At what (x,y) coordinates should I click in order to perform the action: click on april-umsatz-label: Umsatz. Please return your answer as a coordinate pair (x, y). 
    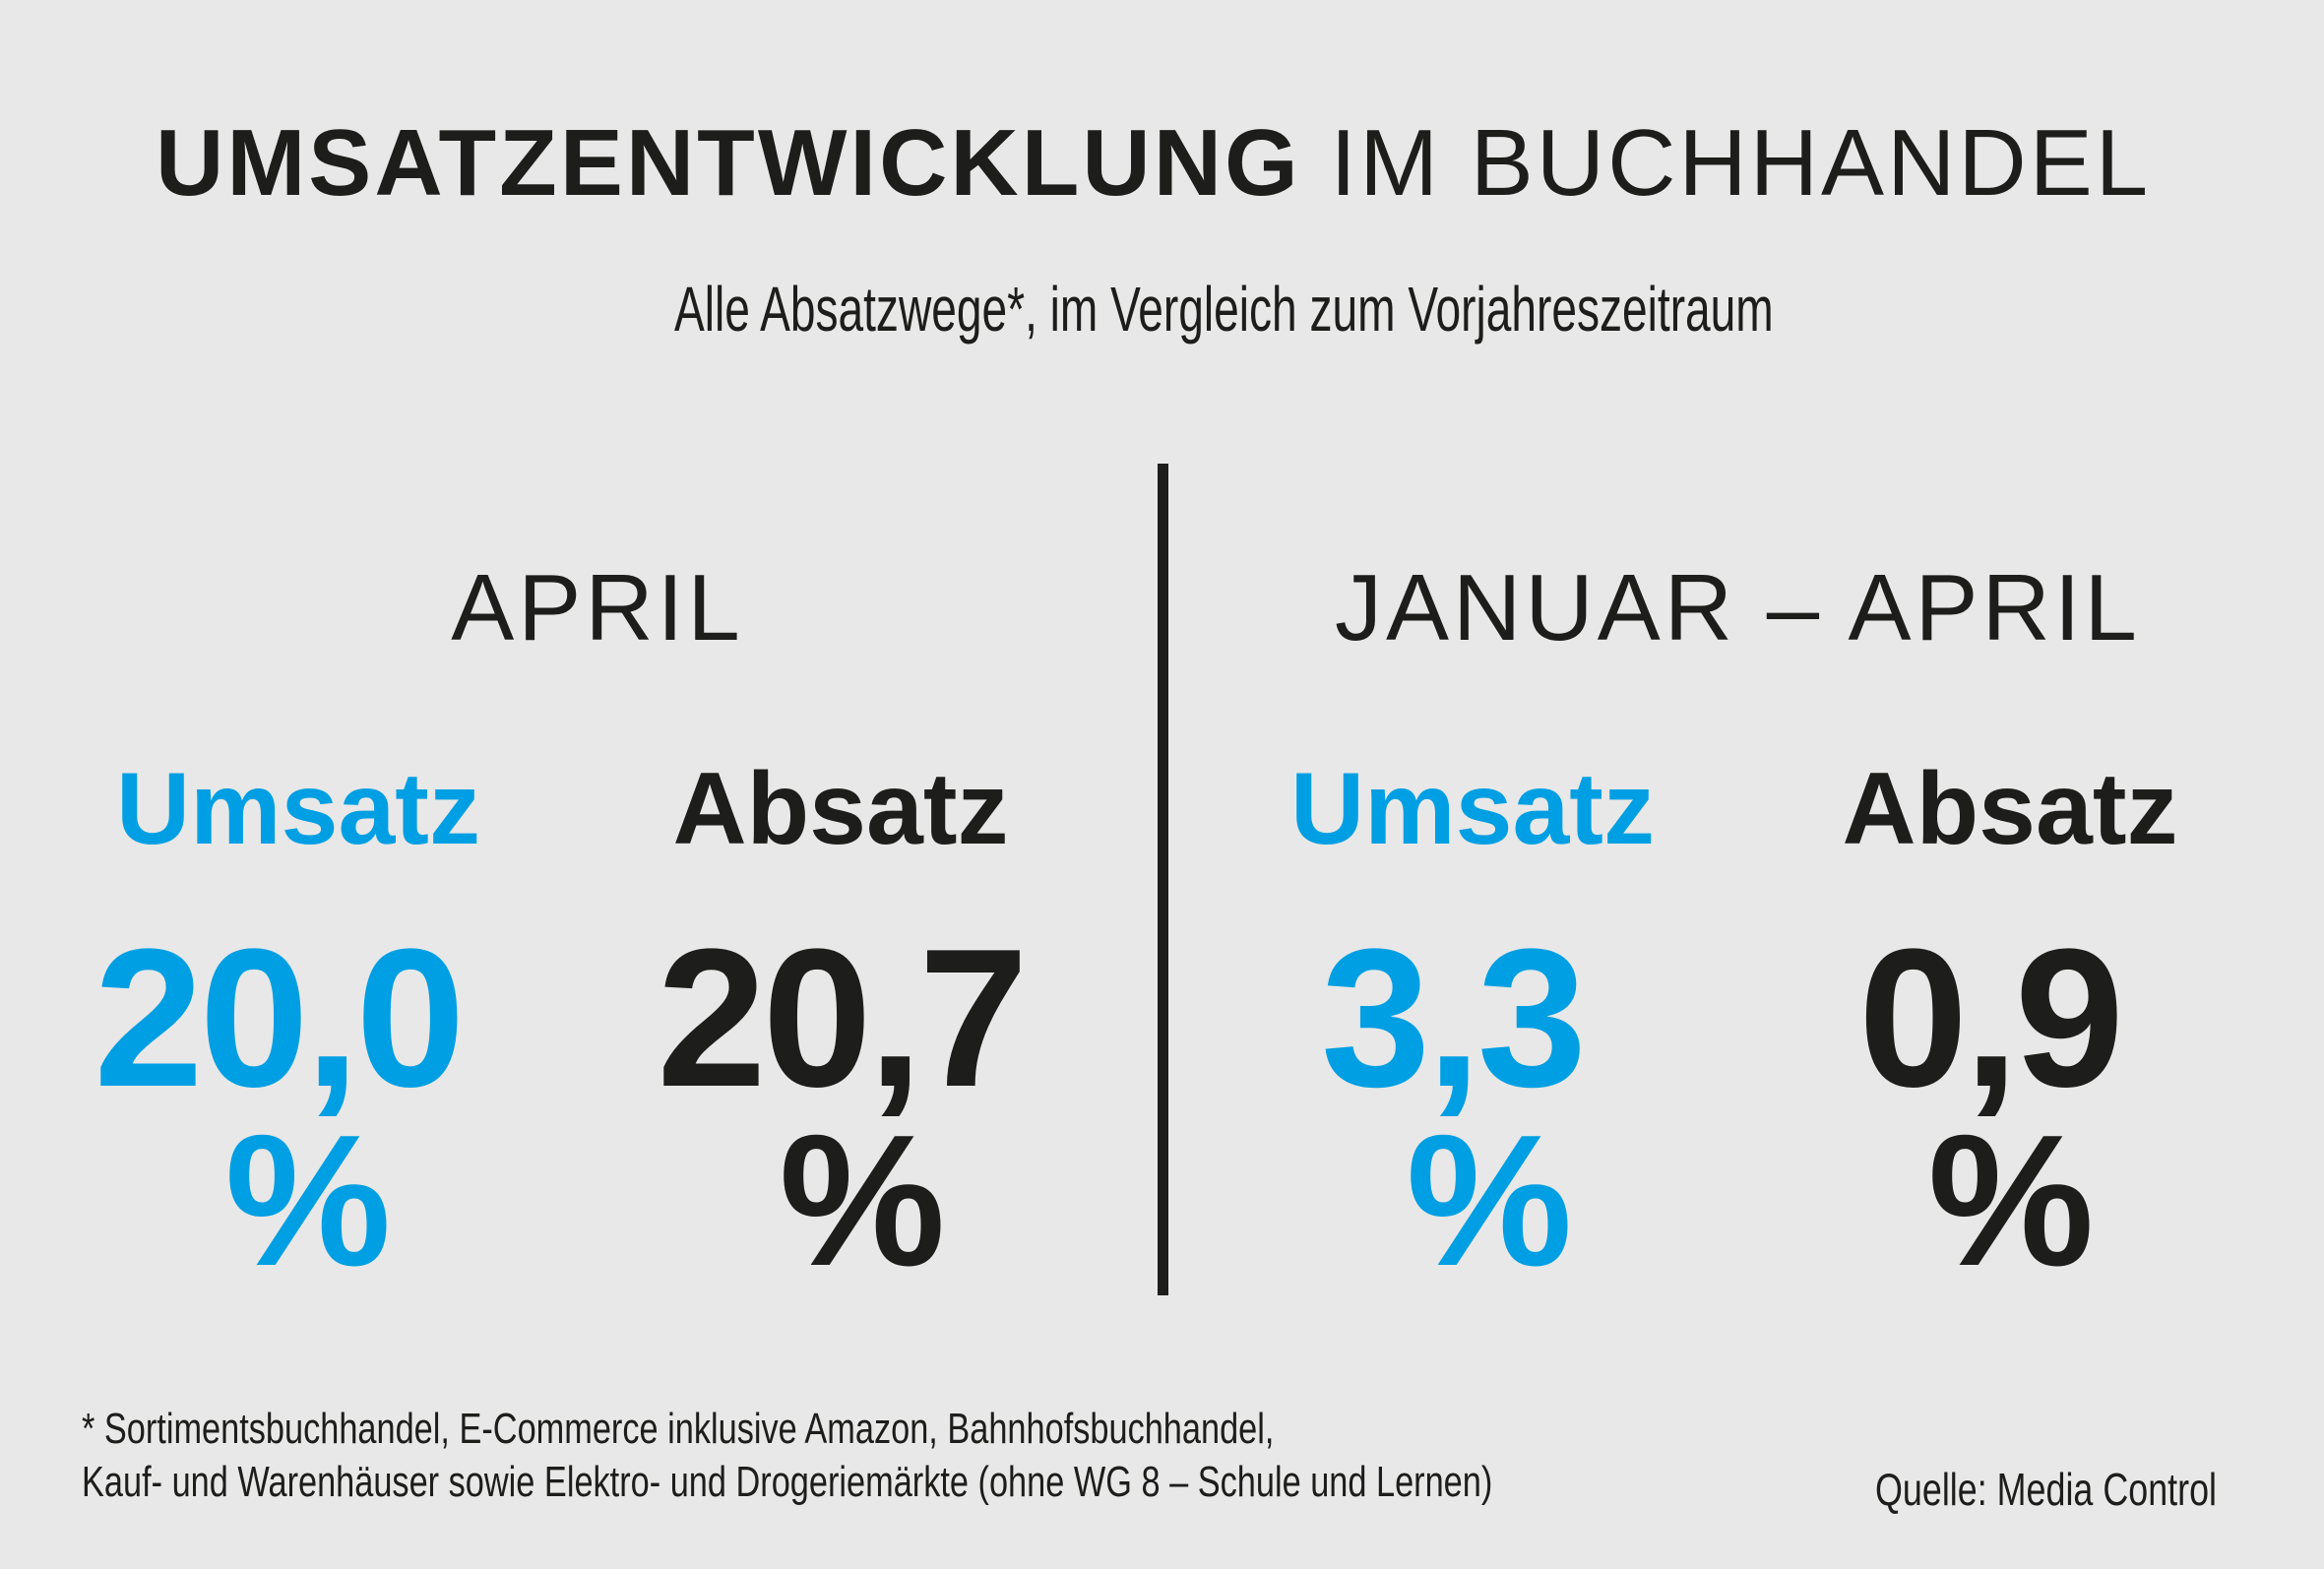
    Looking at the image, I should click on (298, 809).